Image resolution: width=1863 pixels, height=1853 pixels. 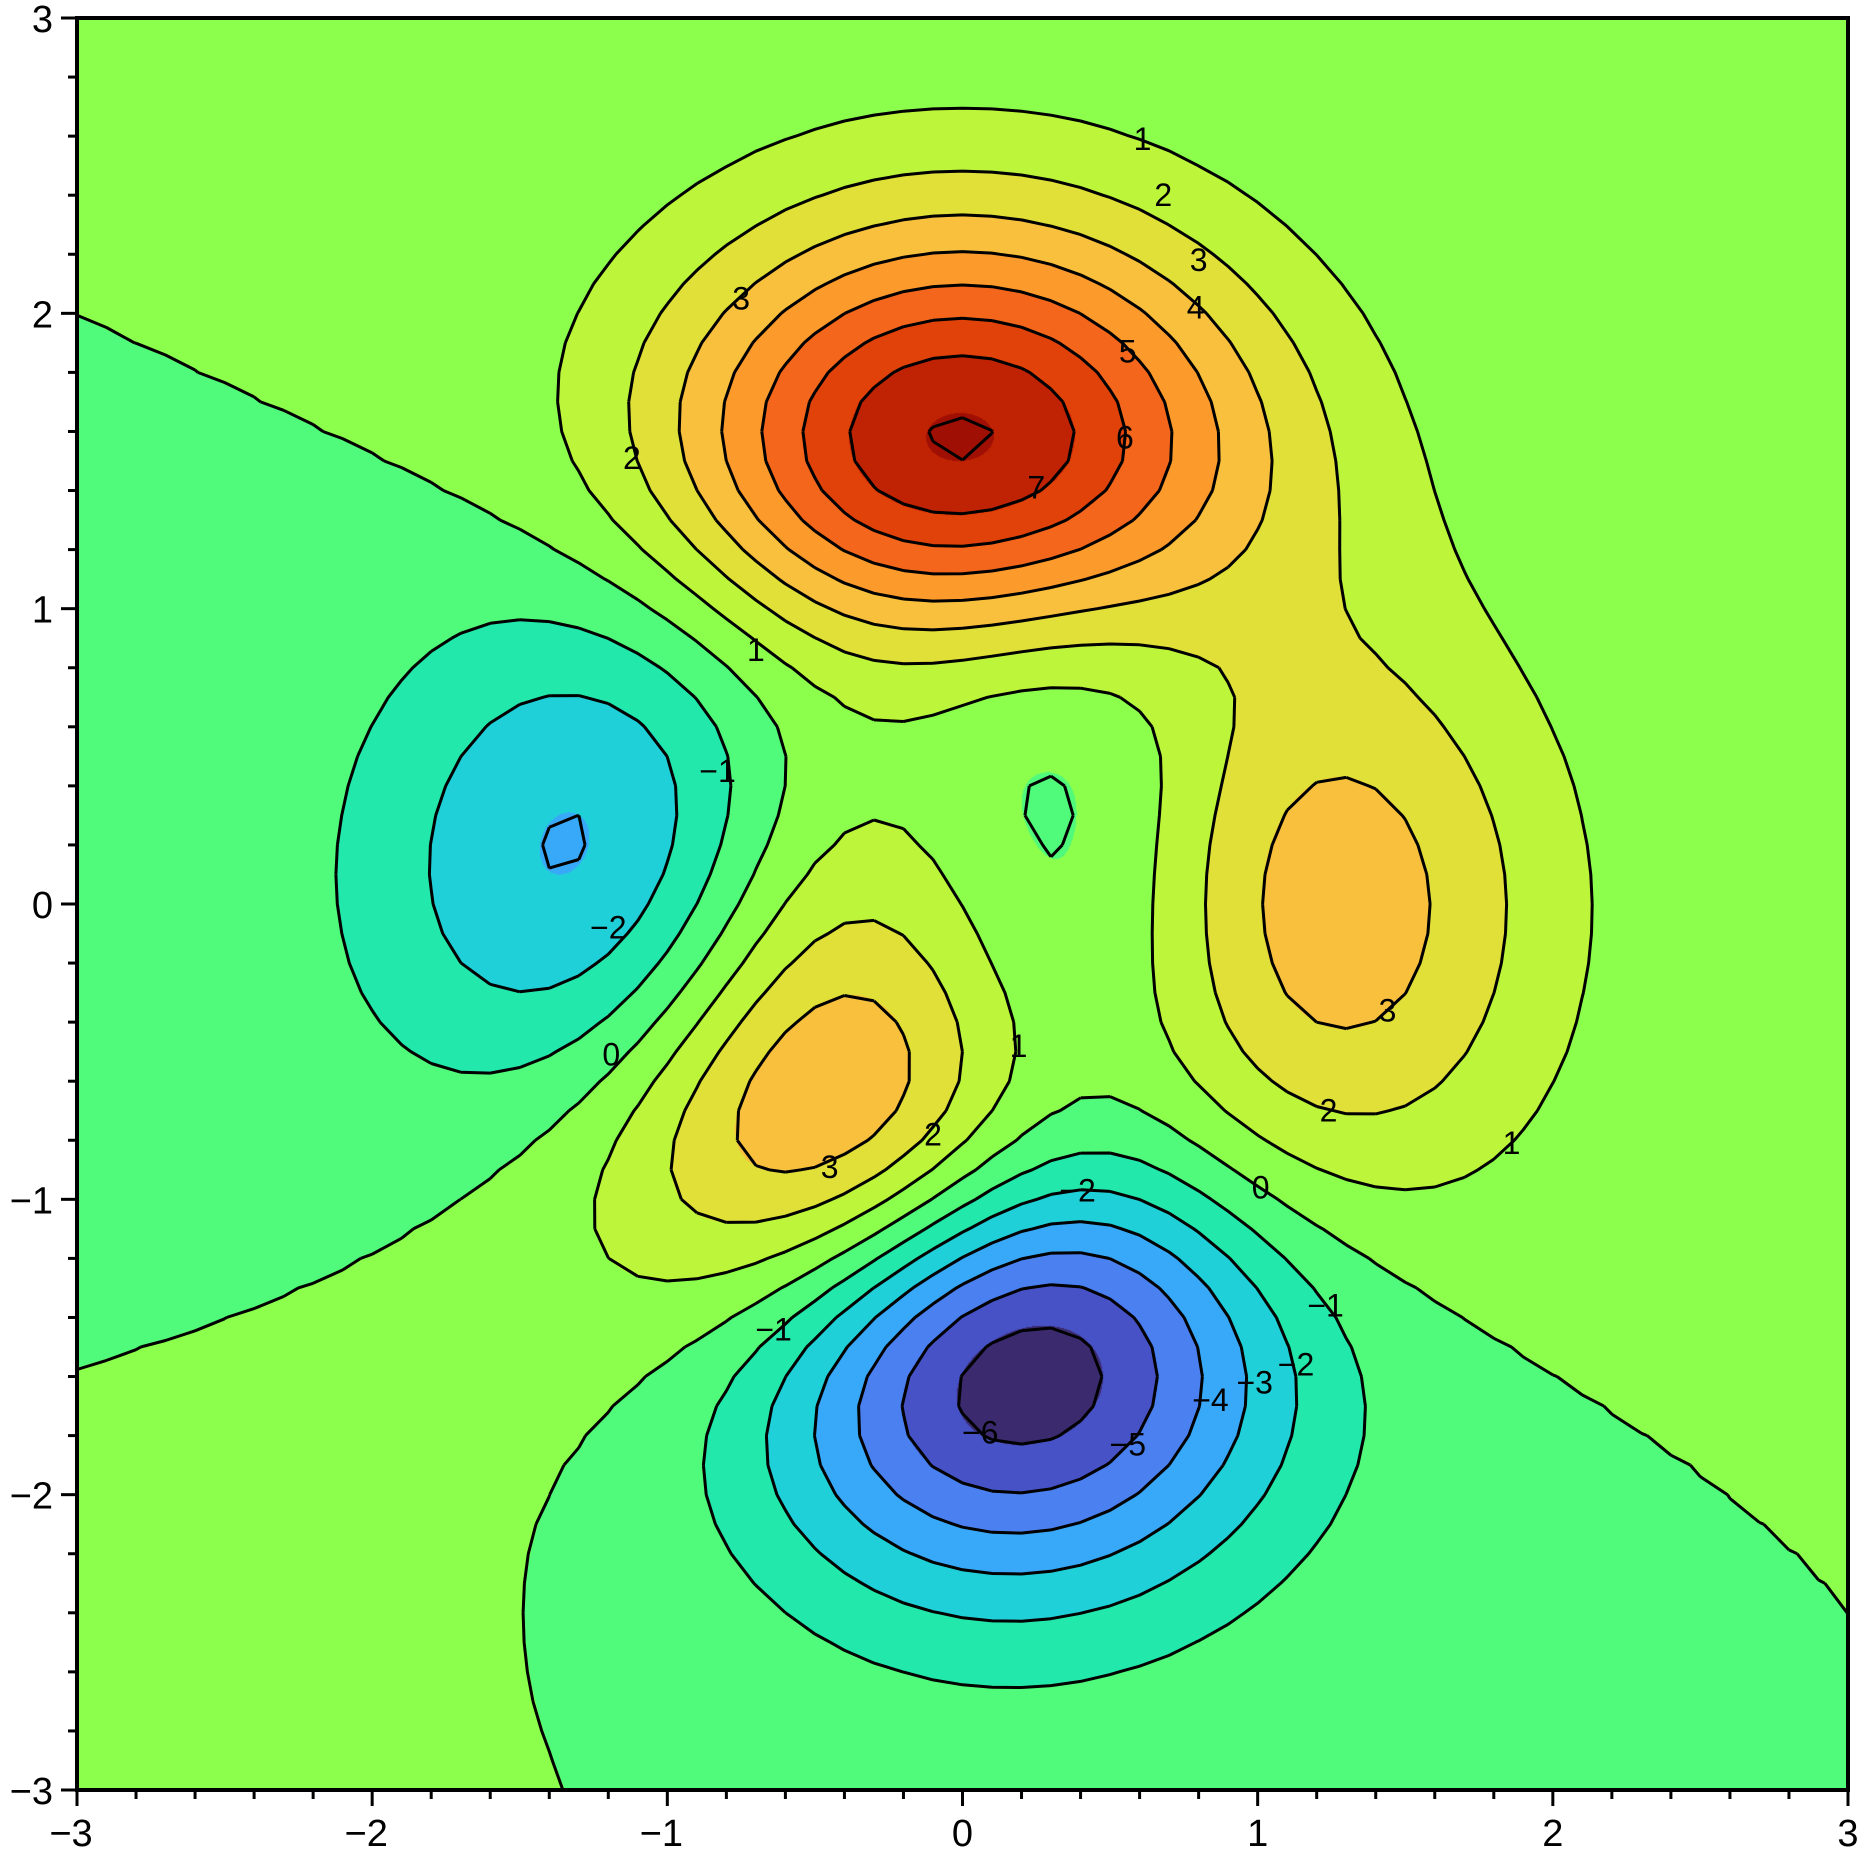 I want to click on contour-label: −4, so click(x=1210, y=1400).